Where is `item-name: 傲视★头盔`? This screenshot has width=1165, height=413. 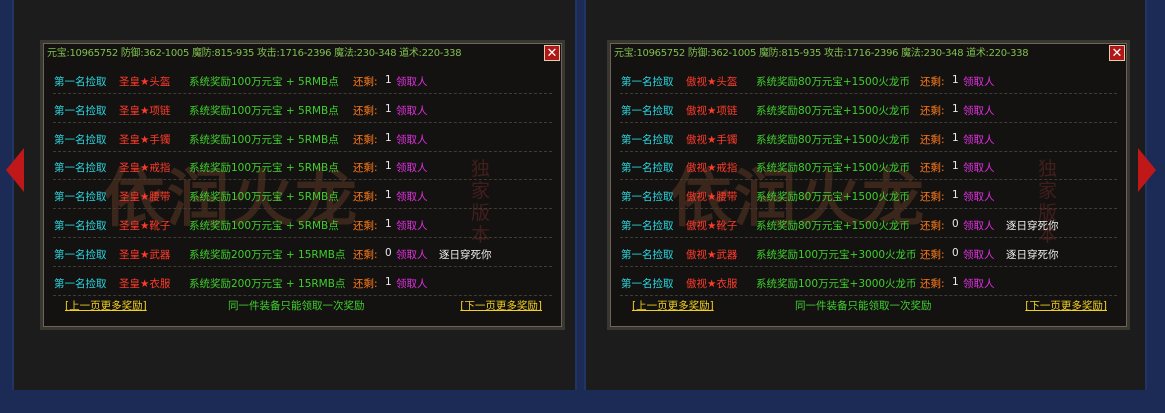
item-name: 傲视★头盔 is located at coordinates (712, 82).